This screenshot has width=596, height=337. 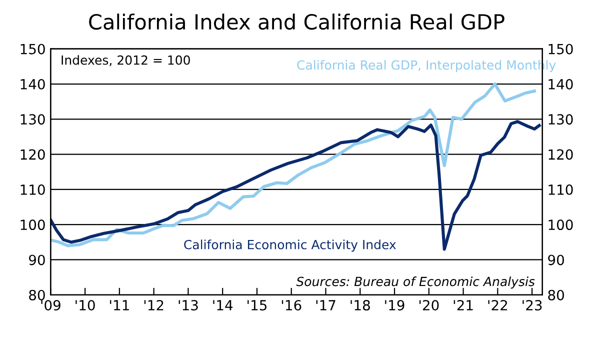 What do you see at coordinates (556, 295) in the screenshot?
I see `y2-tick-label: 80` at bounding box center [556, 295].